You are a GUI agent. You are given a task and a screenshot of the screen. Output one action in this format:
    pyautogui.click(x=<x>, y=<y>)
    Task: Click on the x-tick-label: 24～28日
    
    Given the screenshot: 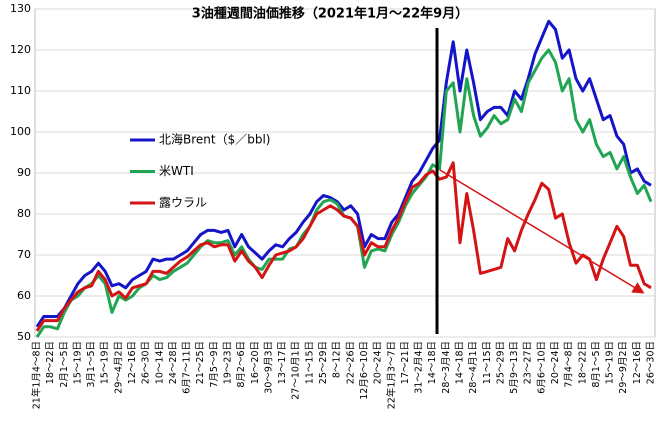 What is the action you would take?
    pyautogui.click(x=173, y=362)
    